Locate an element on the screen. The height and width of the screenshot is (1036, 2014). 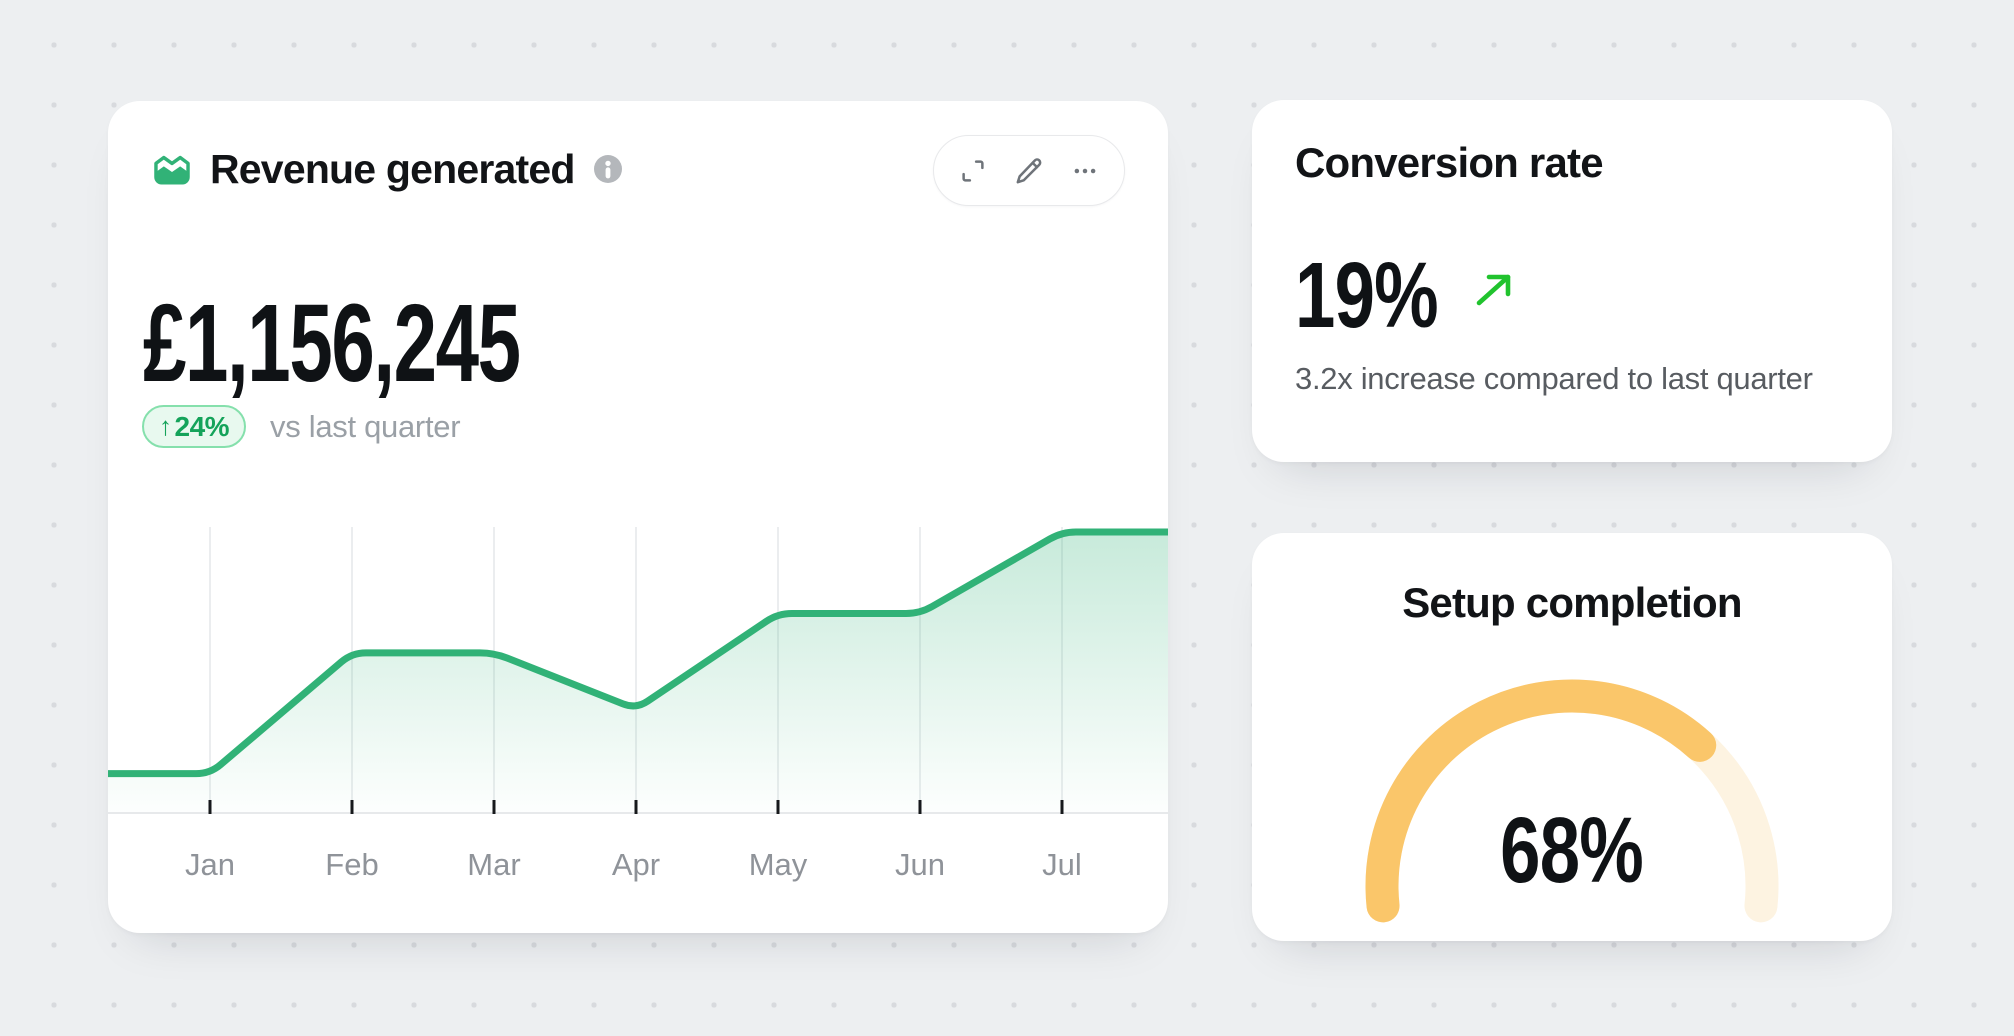
setup-gauge-chart is located at coordinates (1572, 801).